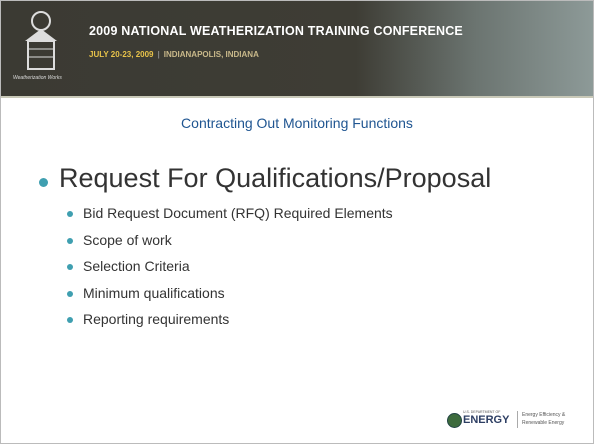  I want to click on department: U.S. DEPARTMENT OF, so click(482, 412).